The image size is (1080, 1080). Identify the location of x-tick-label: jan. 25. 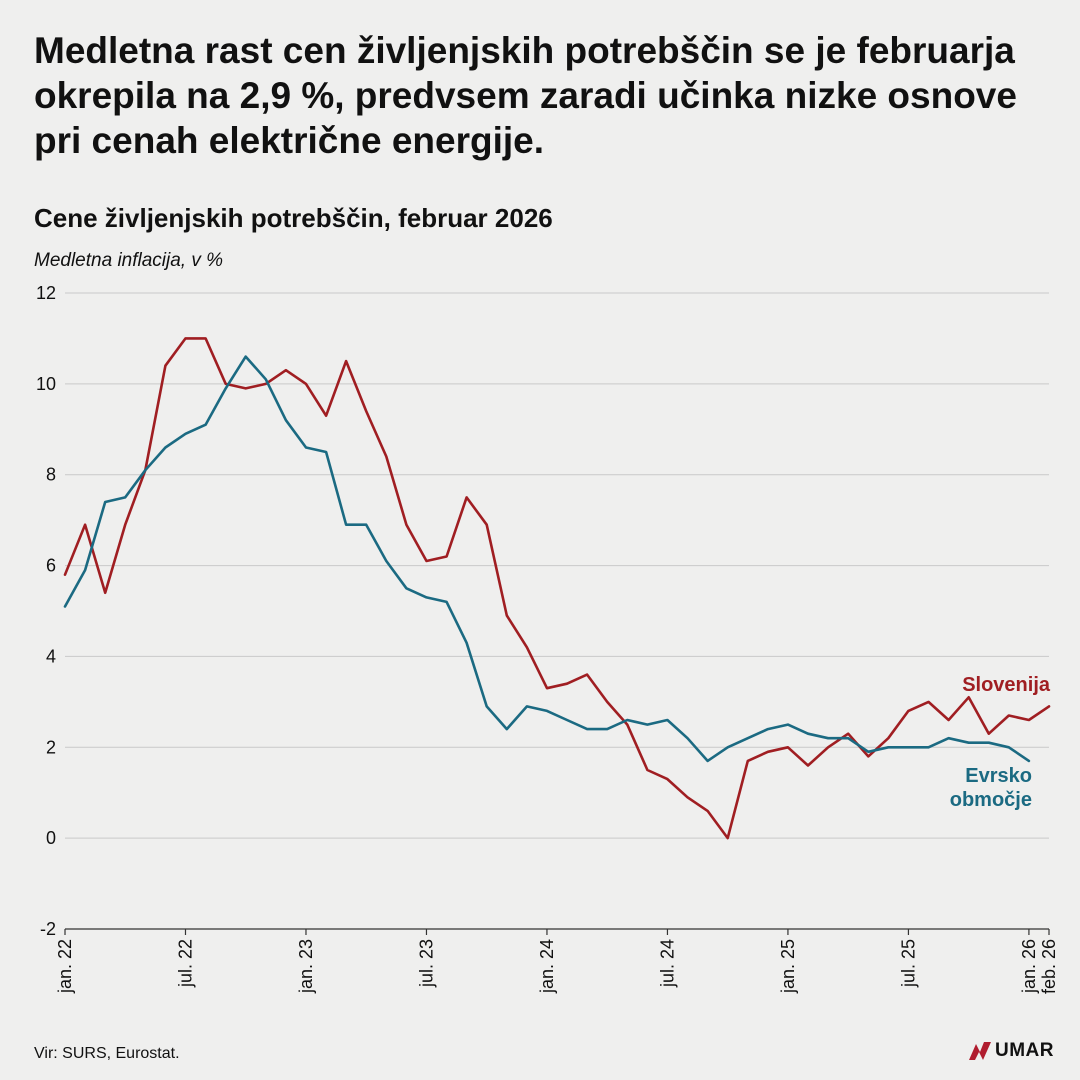
(788, 966).